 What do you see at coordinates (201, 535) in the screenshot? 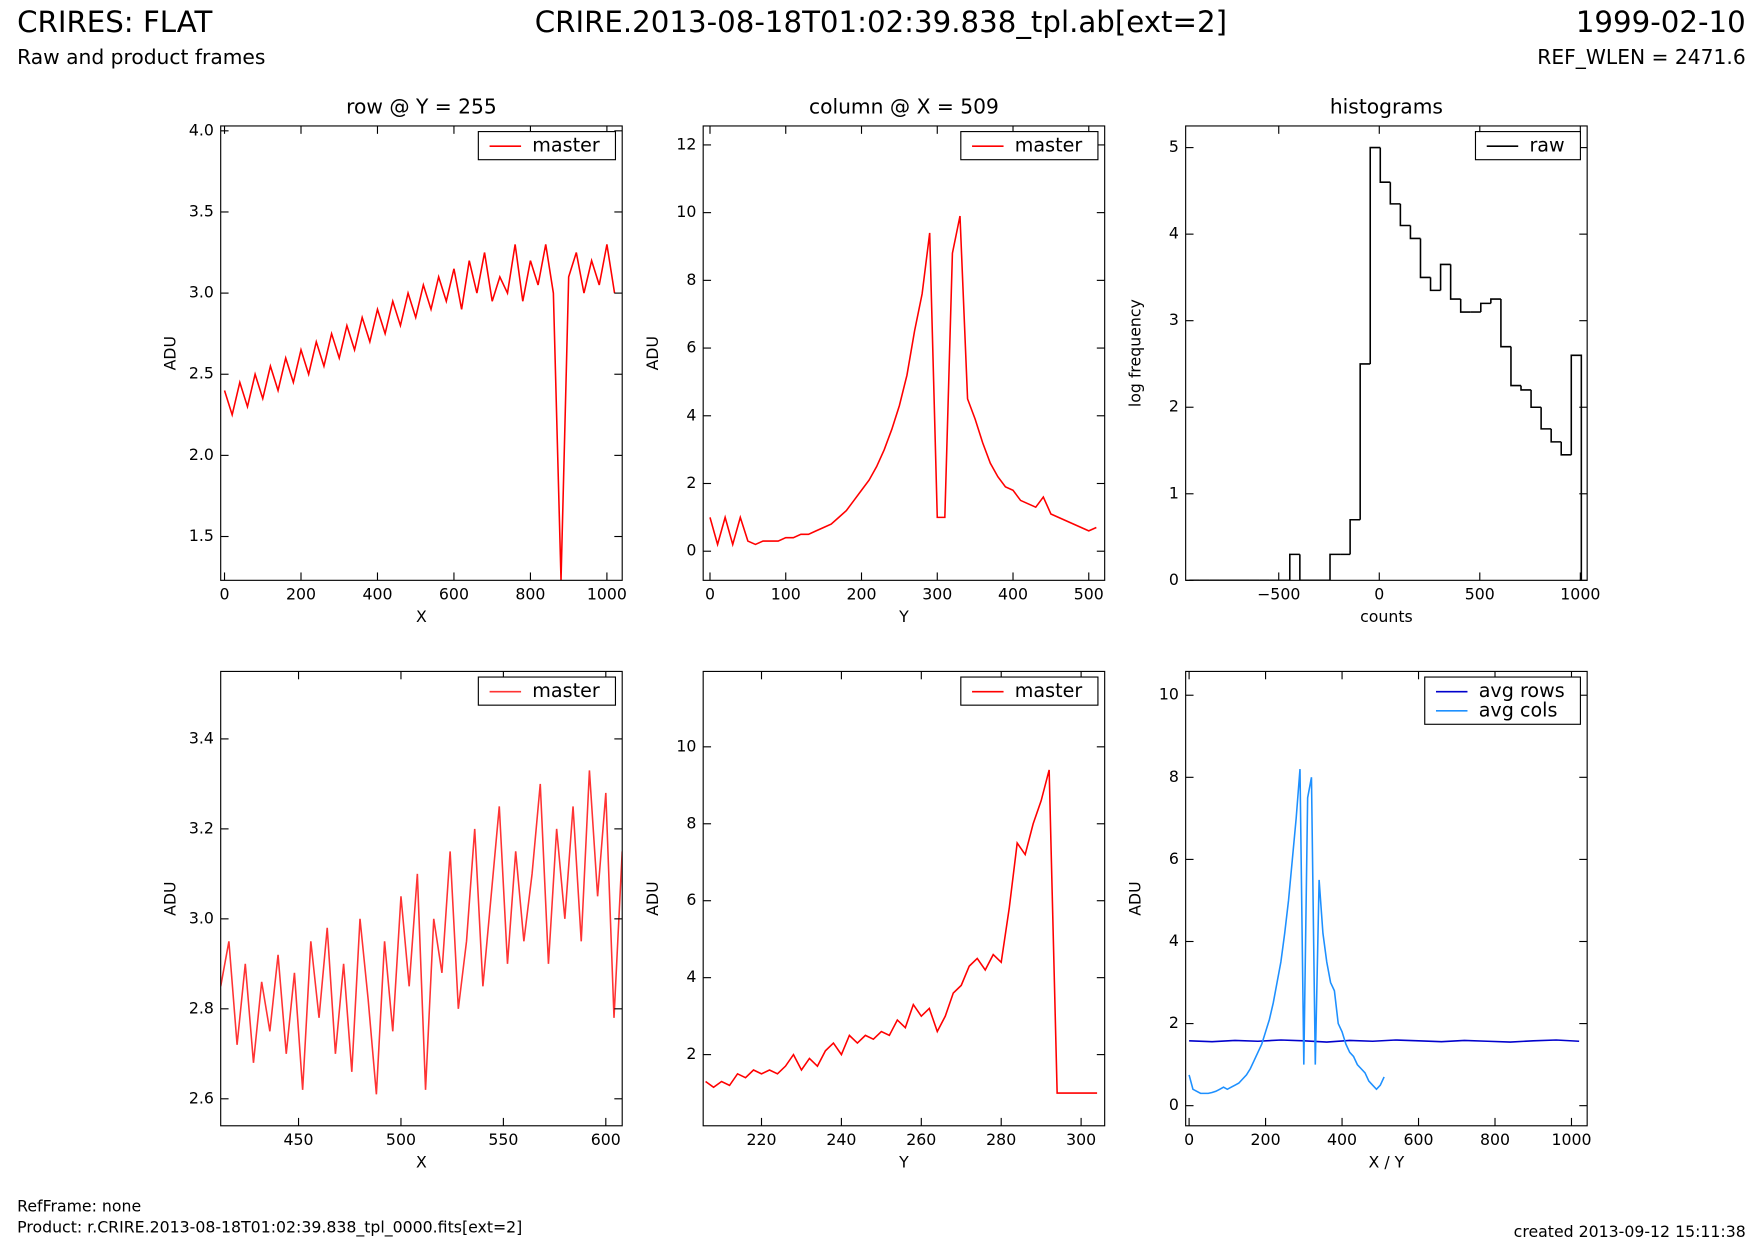
I see `y-tick-label: 1.5` at bounding box center [201, 535].